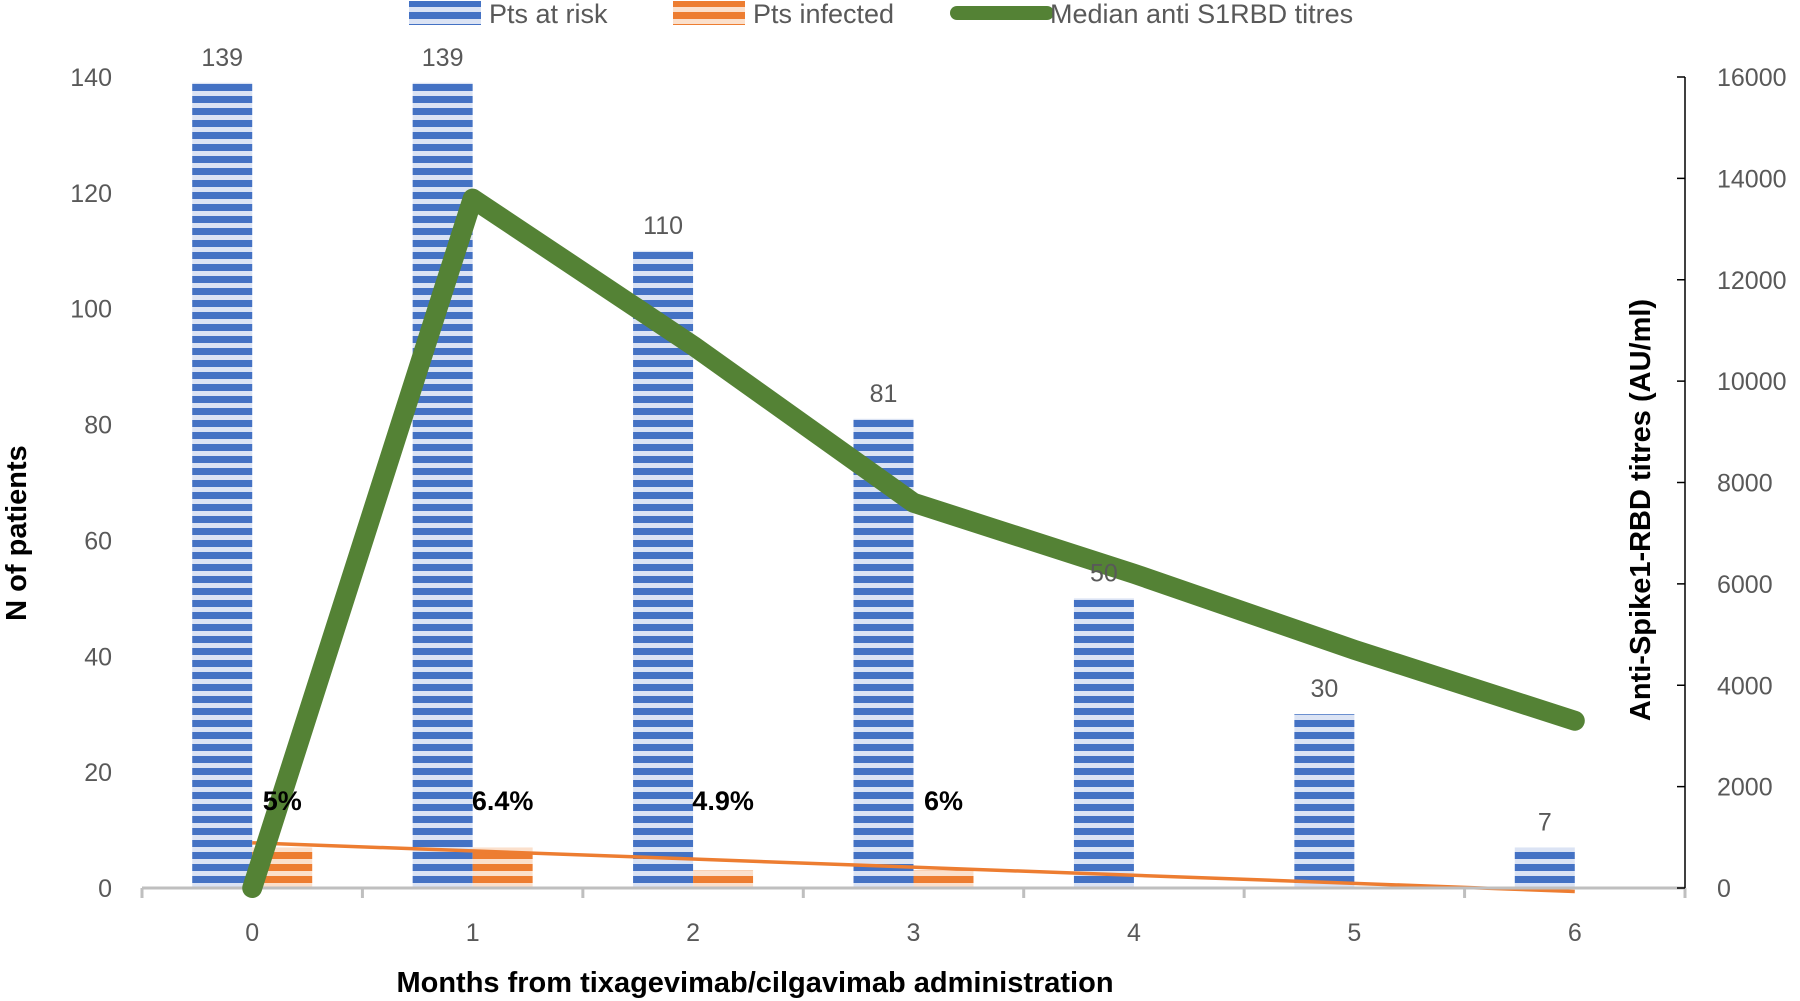  I want to click on trendline-pts-infected, so click(913, 867).